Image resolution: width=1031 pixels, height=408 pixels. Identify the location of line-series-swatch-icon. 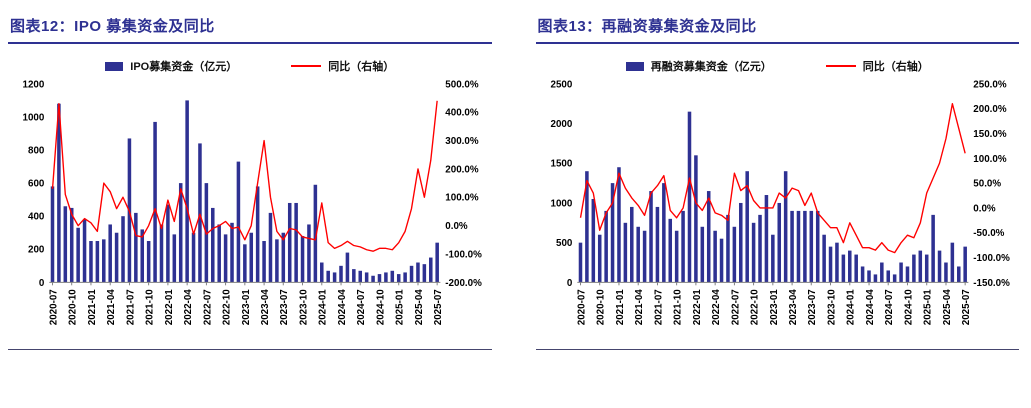
(306, 66).